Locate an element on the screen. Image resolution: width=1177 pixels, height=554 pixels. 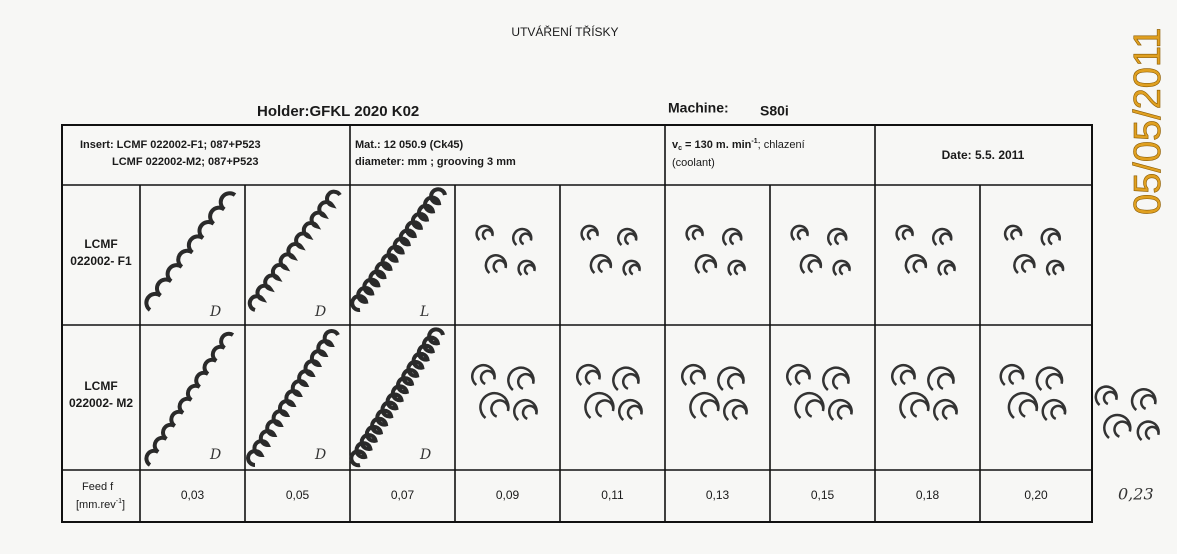
feed-value: 0,15 is located at coordinates (823, 495).